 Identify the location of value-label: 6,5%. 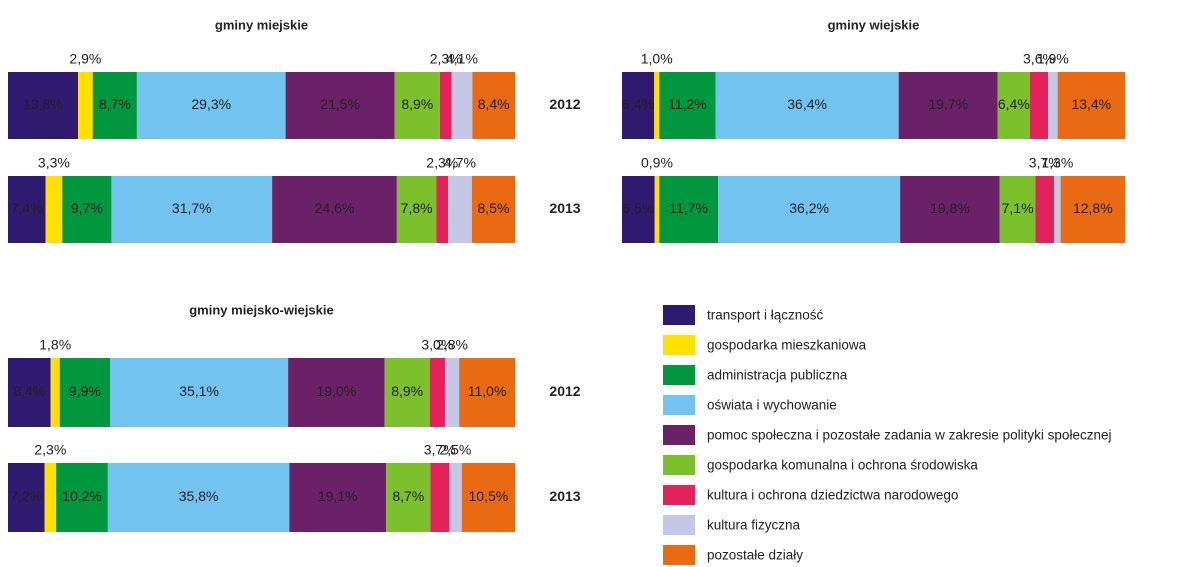
(638, 208).